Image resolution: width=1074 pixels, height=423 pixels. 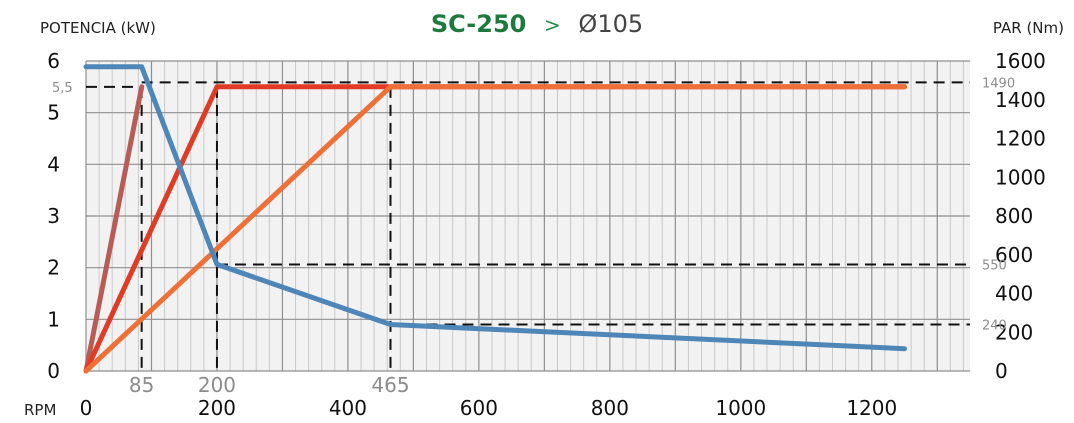 I want to click on x-tick-label: 800, so click(x=610, y=408).